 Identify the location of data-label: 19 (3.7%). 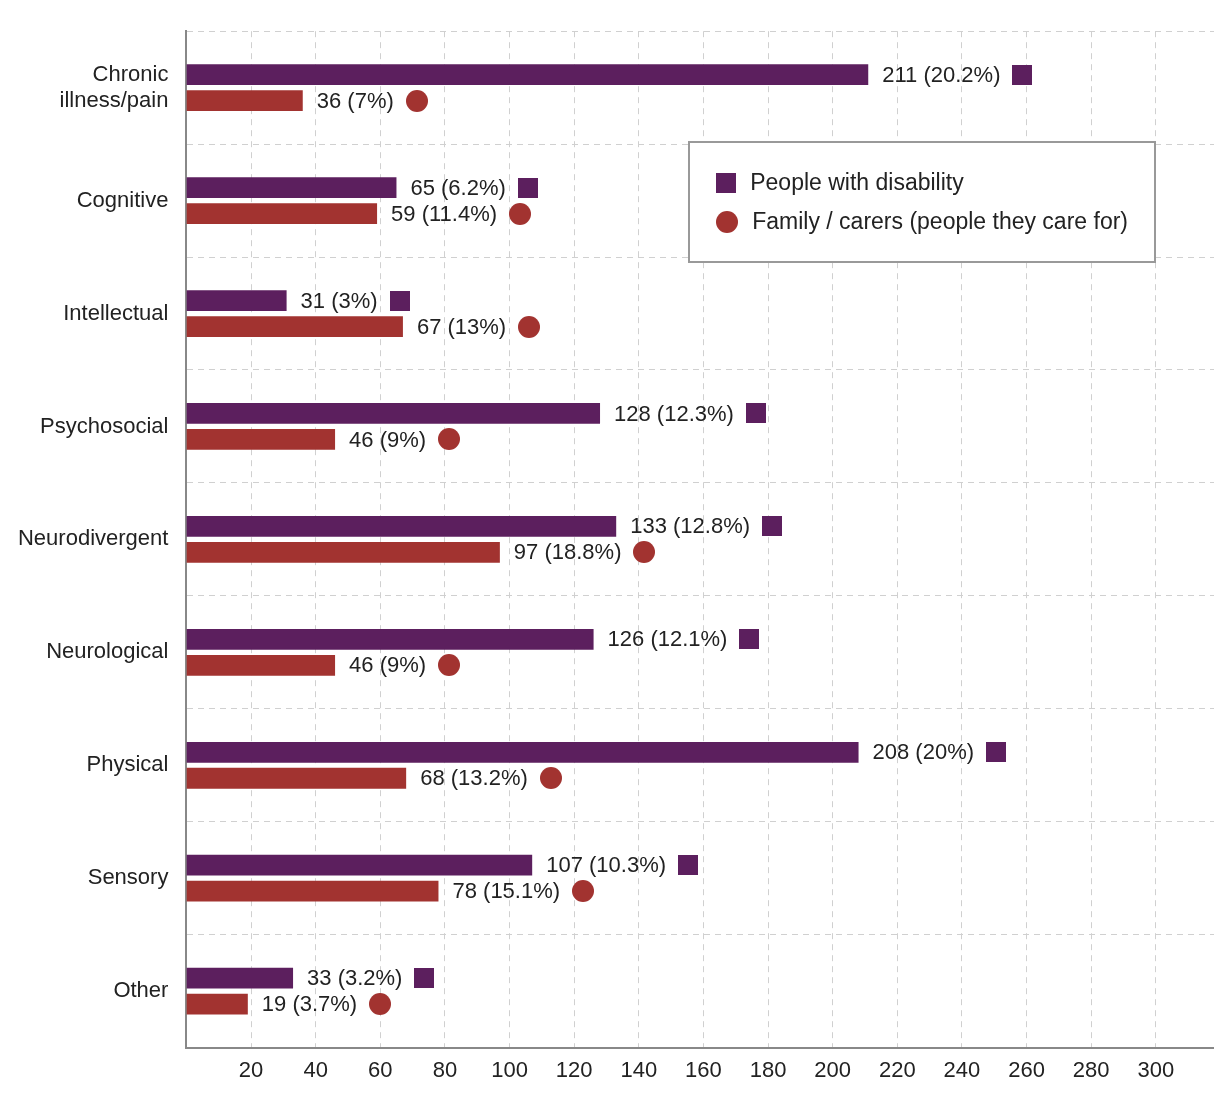
(309, 1004).